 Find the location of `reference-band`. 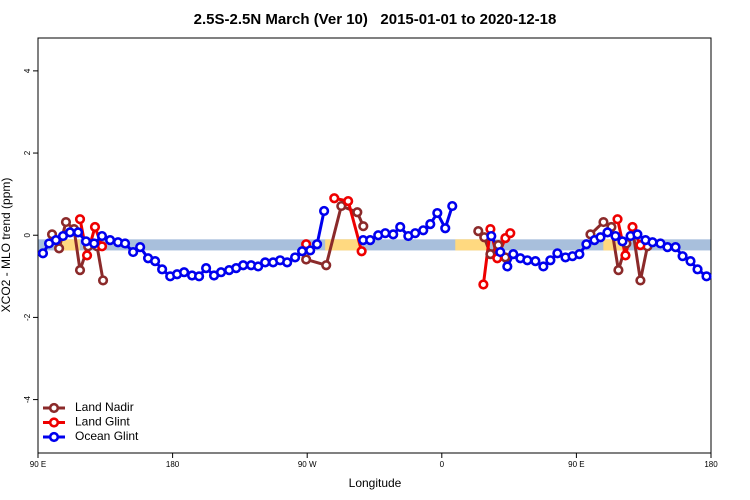

reference-band is located at coordinates (374, 245).